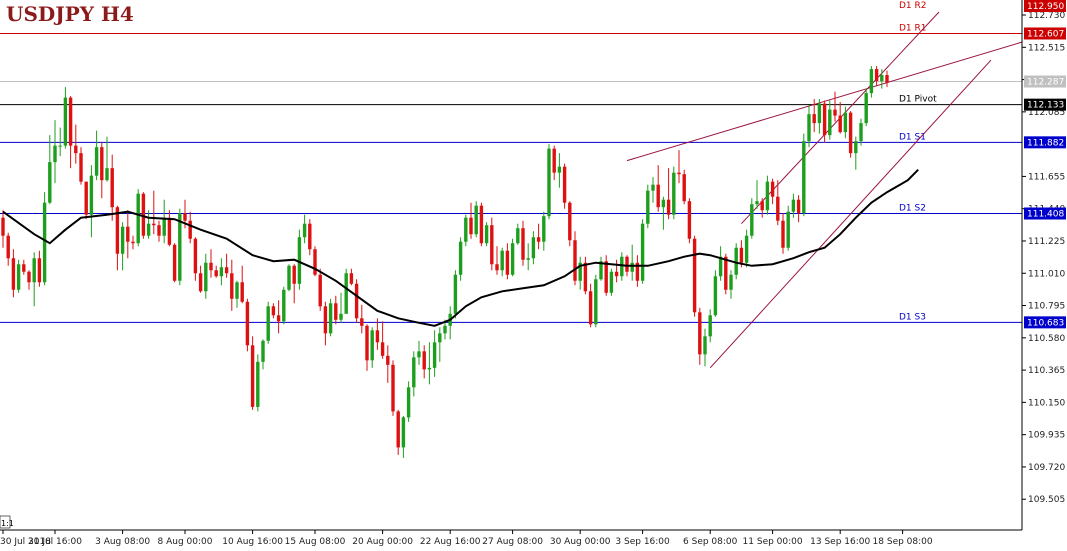 This screenshot has height=551, width=1067. I want to click on chart-title: USDJPY H4, so click(70, 14).